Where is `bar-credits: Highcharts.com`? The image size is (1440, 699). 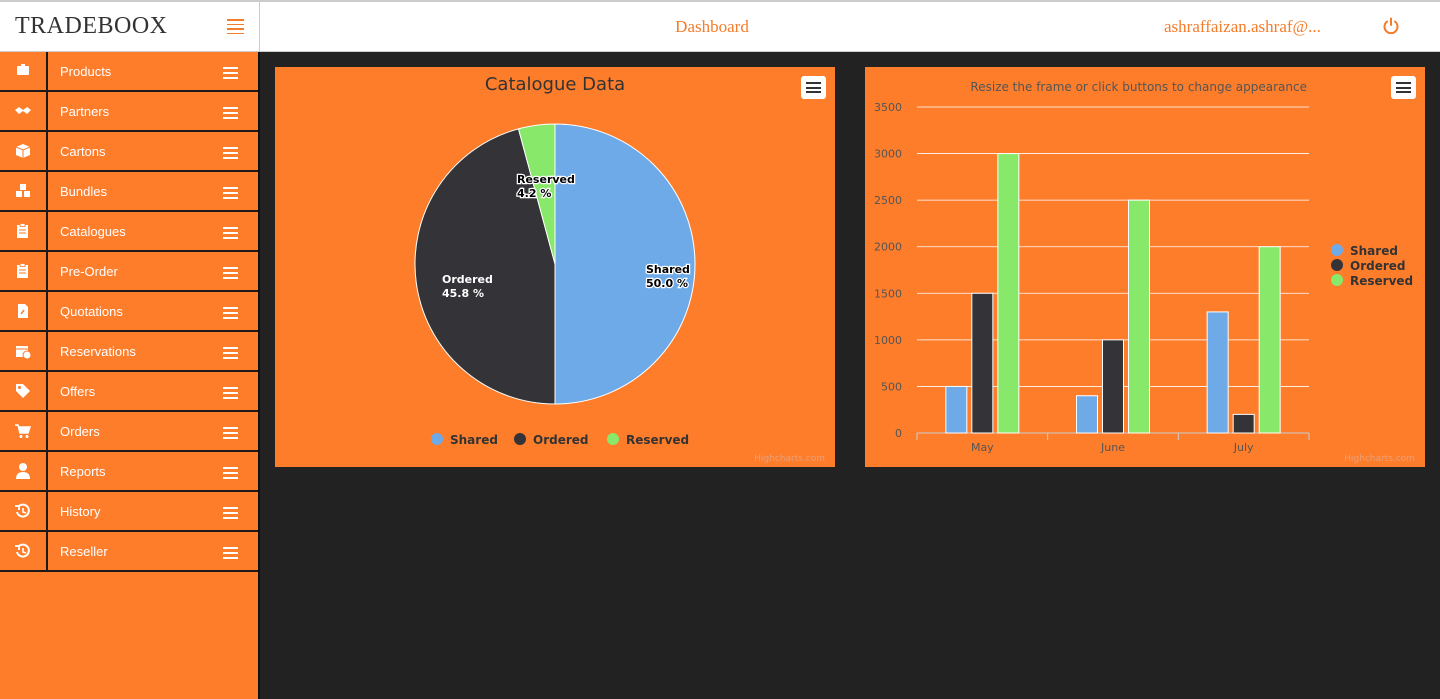 bar-credits: Highcharts.com is located at coordinates (1379, 459).